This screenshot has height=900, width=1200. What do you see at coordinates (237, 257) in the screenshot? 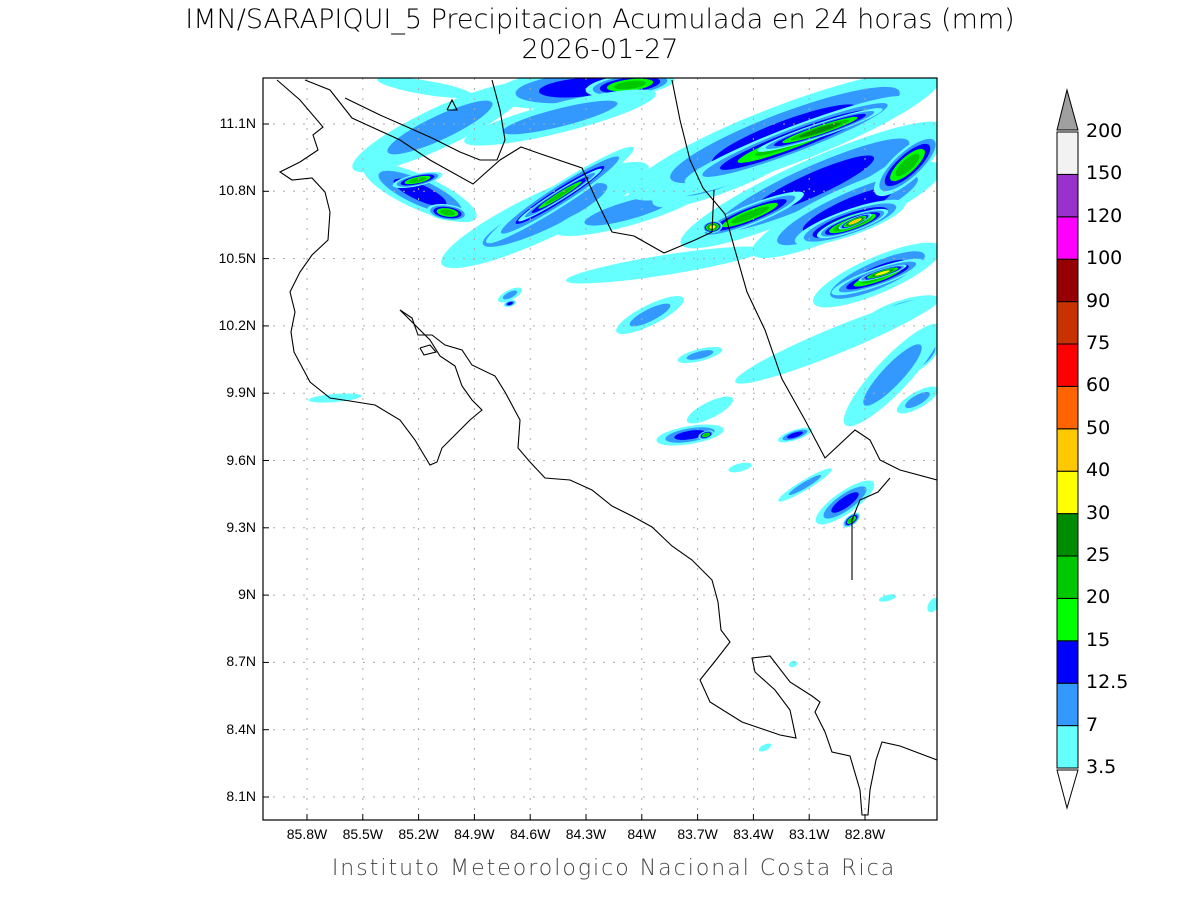
I see `lat-tick-label: 10.5N` at bounding box center [237, 257].